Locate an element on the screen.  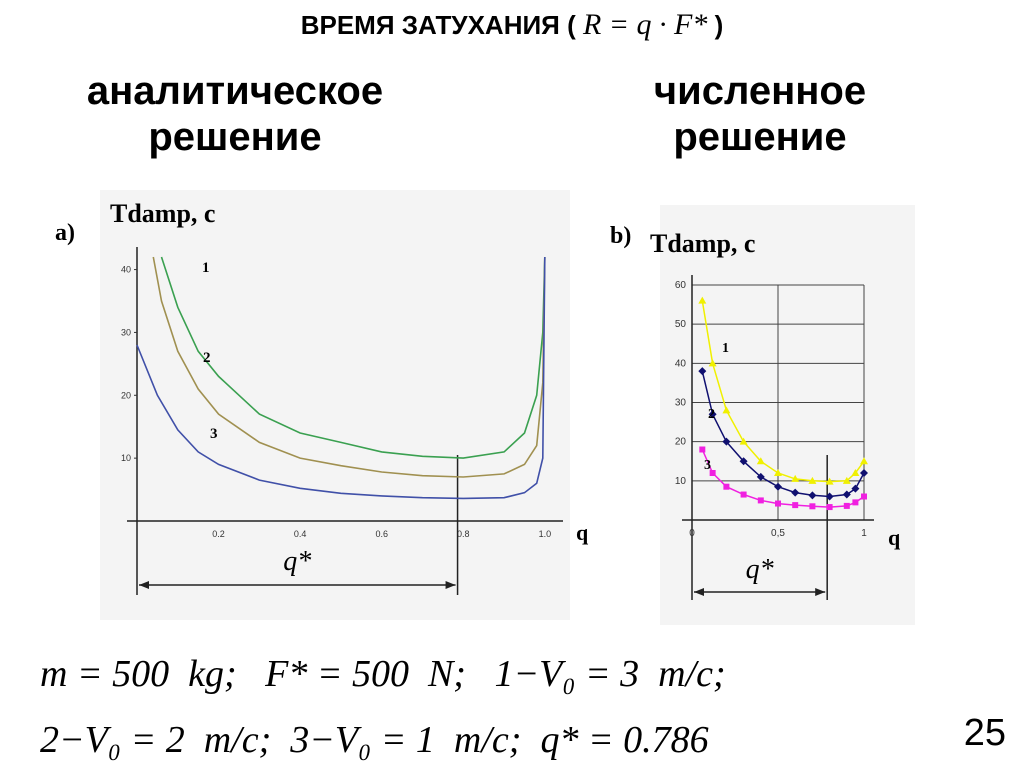
numeric-heading-line1: численное is located at coordinates (760, 91).